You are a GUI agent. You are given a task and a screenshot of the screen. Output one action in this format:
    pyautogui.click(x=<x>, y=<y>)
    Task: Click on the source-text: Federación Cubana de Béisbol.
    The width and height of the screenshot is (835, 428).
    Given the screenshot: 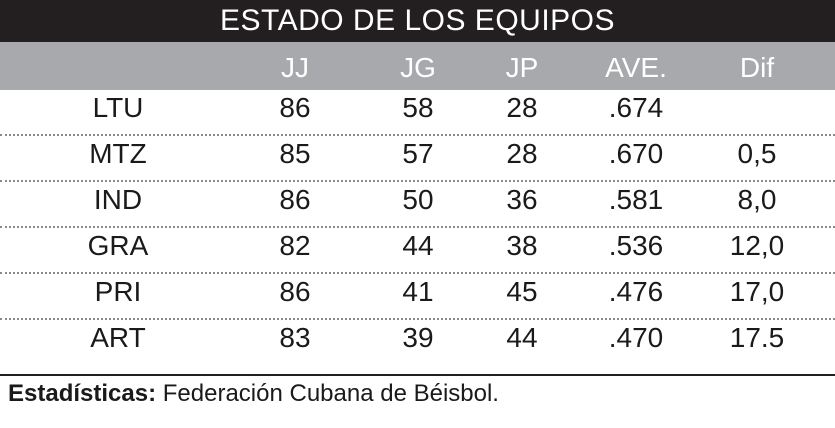 What is the action you would take?
    pyautogui.click(x=327, y=393)
    